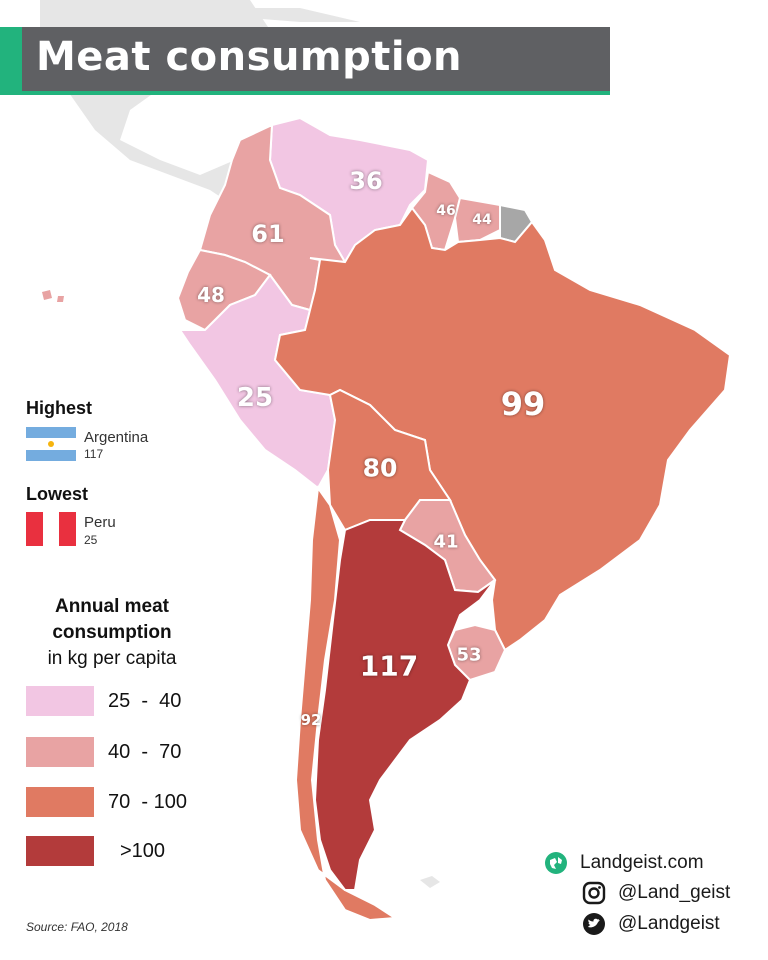 The width and height of the screenshot is (768, 960). I want to click on argentina-flag-icon, so click(51, 444).